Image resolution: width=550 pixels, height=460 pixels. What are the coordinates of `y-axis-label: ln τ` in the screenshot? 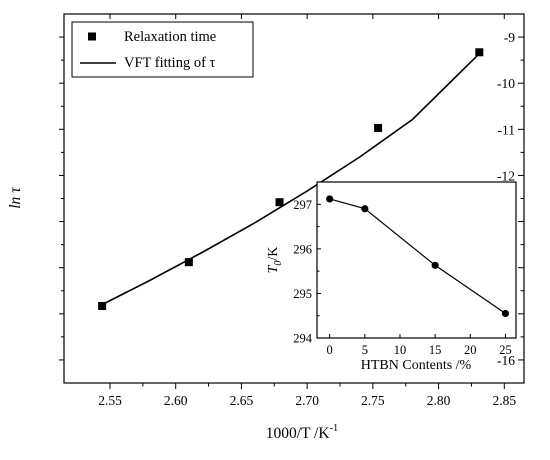 It's located at (15, 197).